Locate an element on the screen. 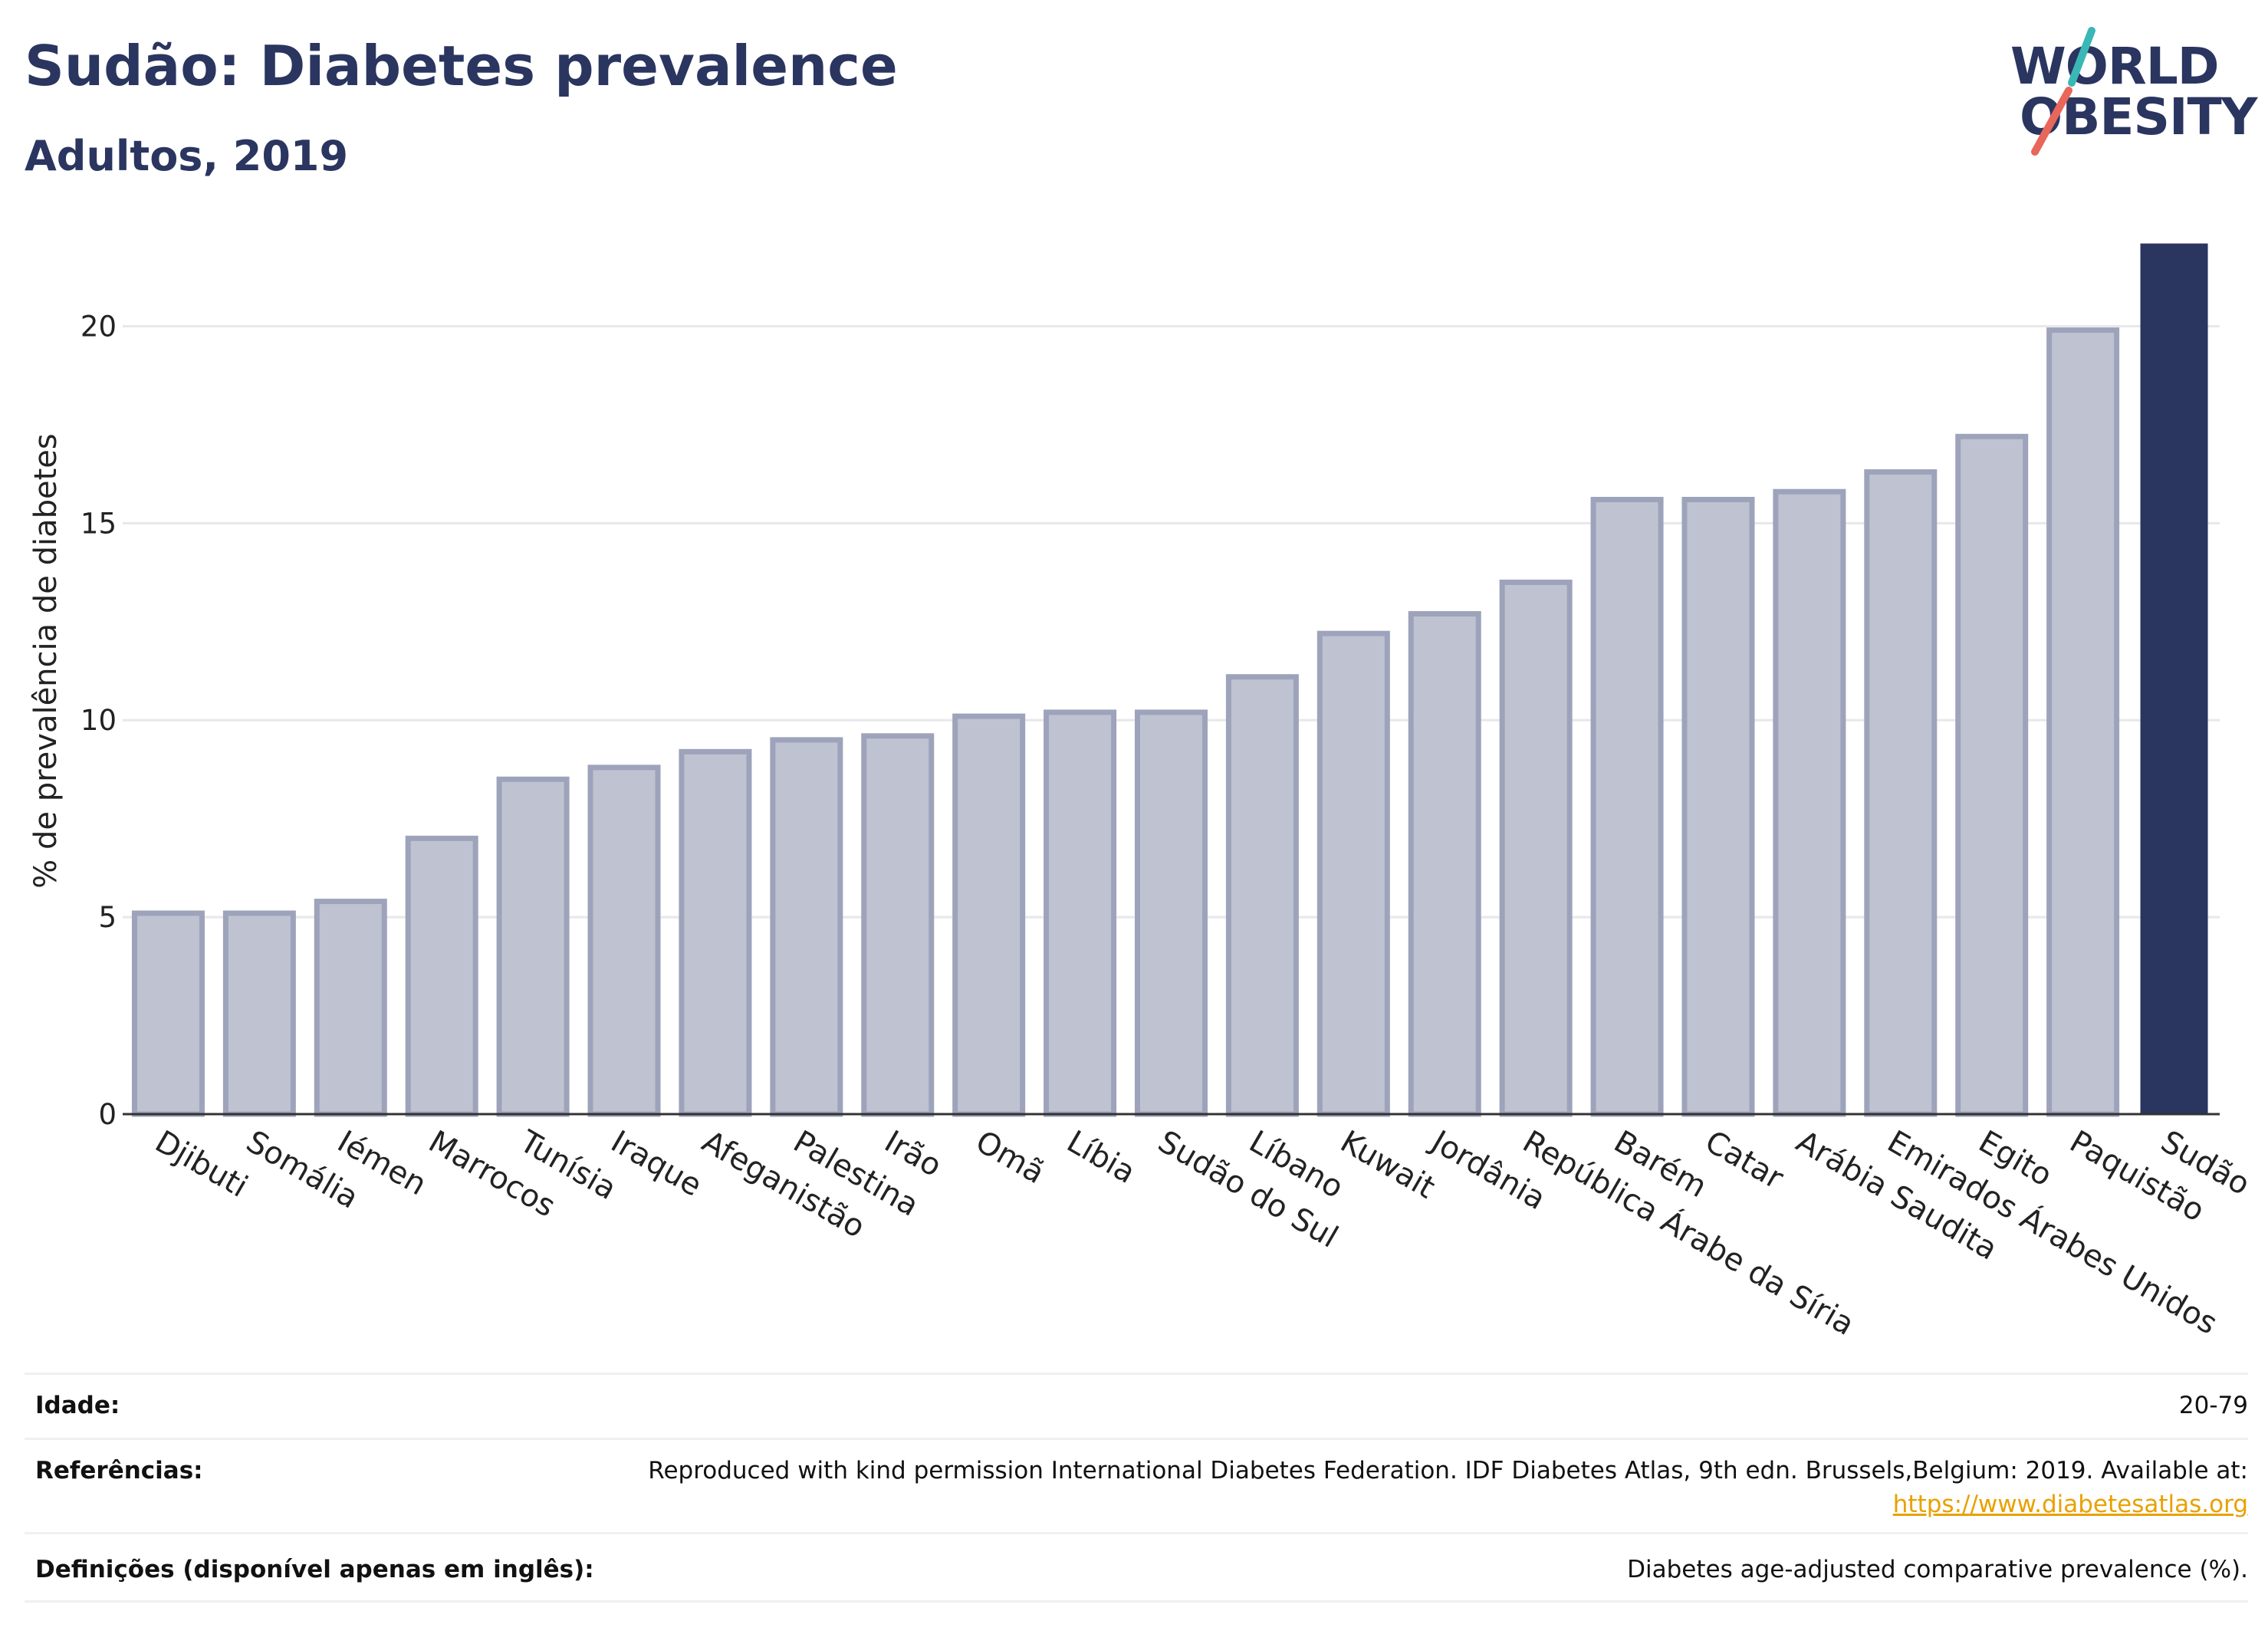 This screenshot has height=1634, width=2268. y-tick-label: 10 is located at coordinates (99, 721).